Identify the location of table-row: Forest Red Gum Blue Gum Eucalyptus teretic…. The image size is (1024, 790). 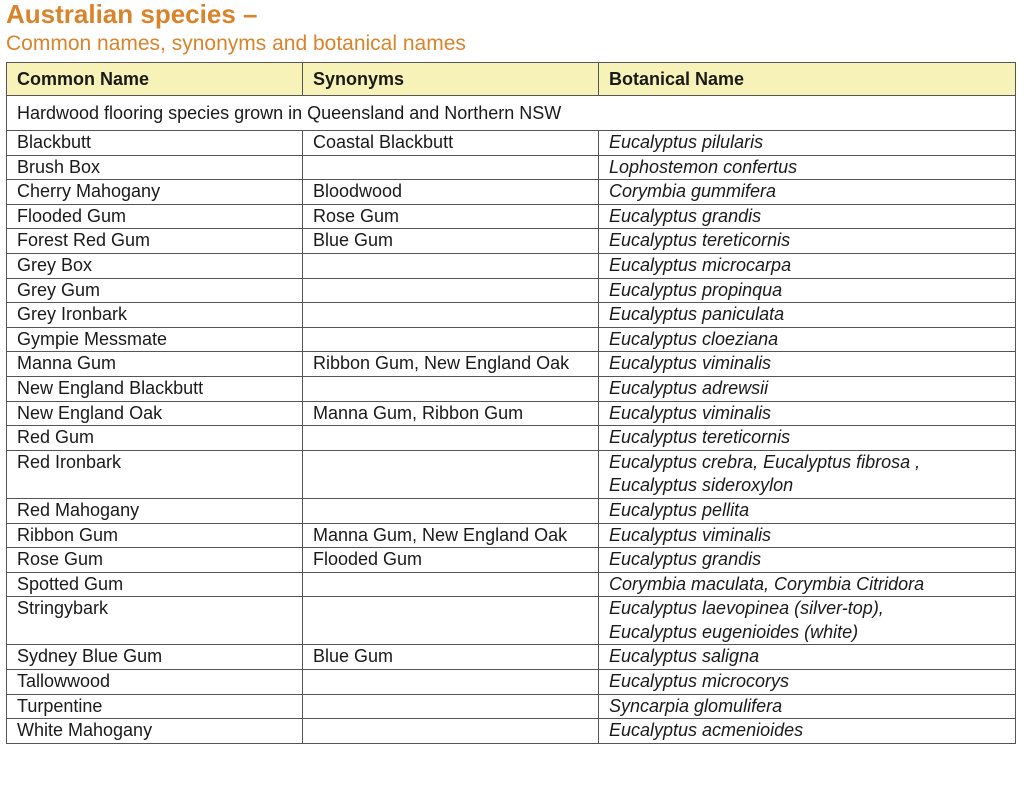
(511, 241).